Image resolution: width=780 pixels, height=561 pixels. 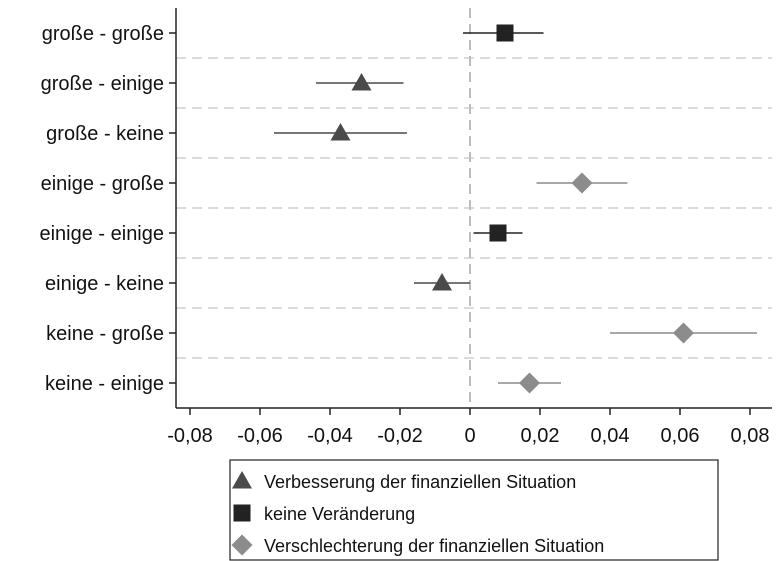 I want to click on category-label: einige - keine, so click(x=104, y=284).